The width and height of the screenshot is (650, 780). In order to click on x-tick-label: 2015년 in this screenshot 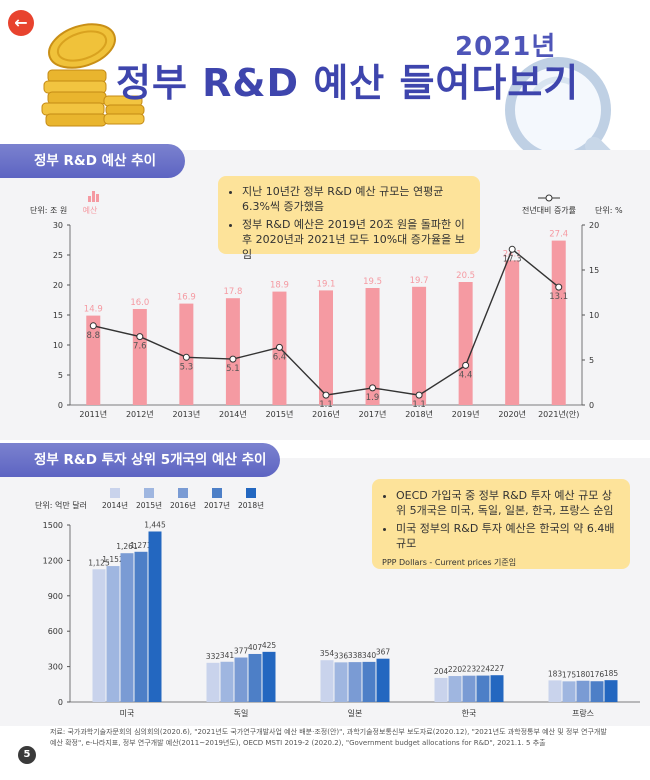, I will do `click(280, 414)`.